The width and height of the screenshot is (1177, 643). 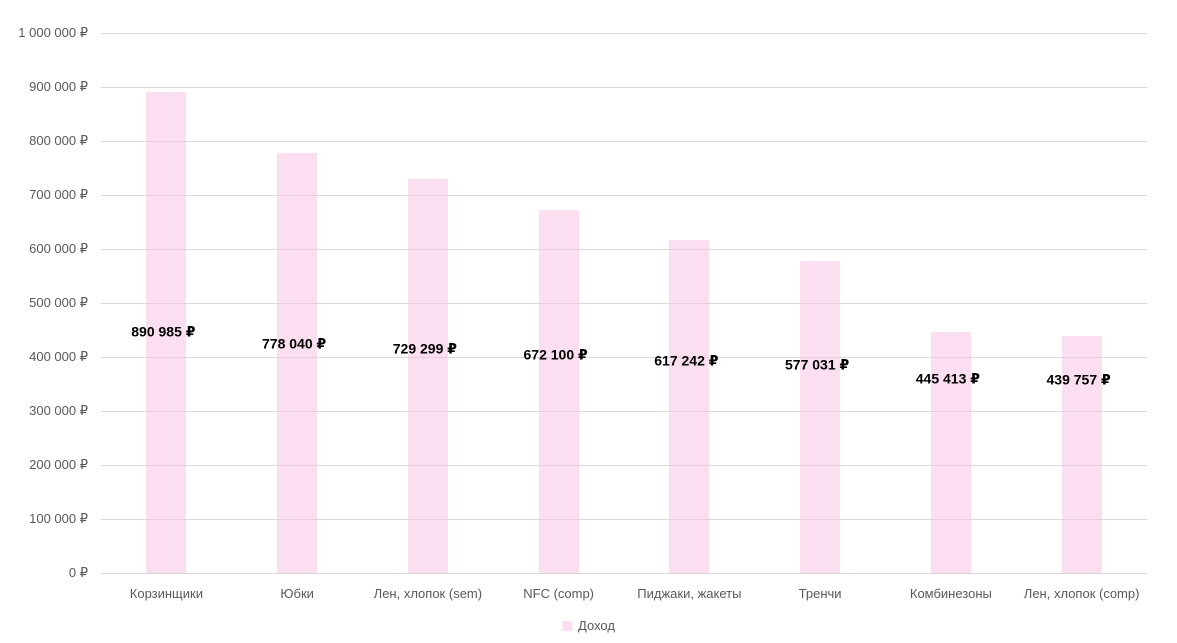 I want to click on y-axis-tick-label: 700 000 ₽, so click(x=58, y=194).